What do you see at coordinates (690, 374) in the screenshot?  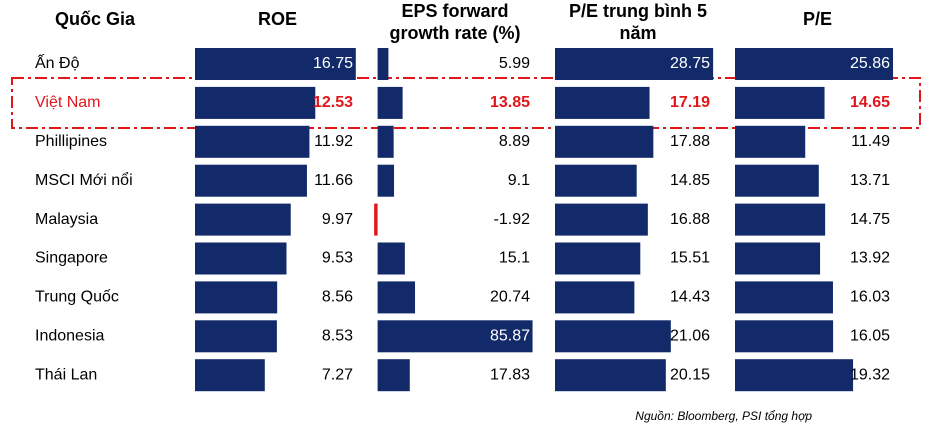 I see `value-label: 20.15` at bounding box center [690, 374].